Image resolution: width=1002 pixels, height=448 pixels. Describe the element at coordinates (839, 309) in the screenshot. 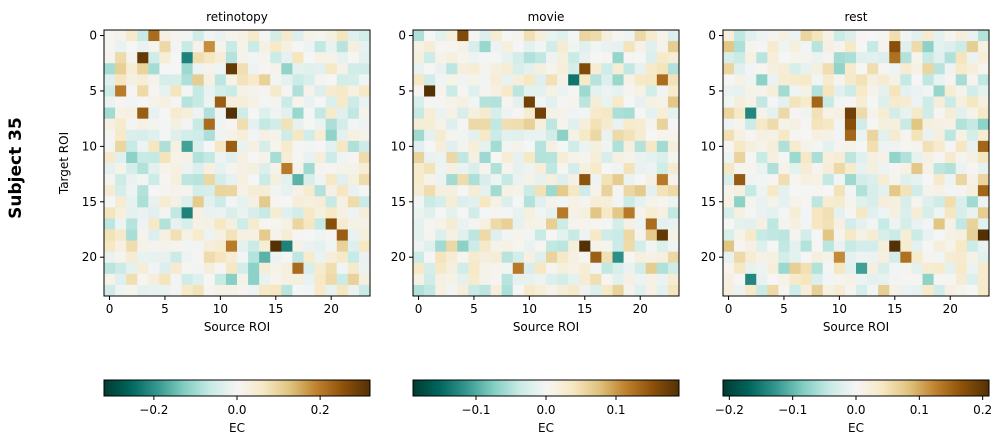

I see `x-tick-label: 10` at that location.